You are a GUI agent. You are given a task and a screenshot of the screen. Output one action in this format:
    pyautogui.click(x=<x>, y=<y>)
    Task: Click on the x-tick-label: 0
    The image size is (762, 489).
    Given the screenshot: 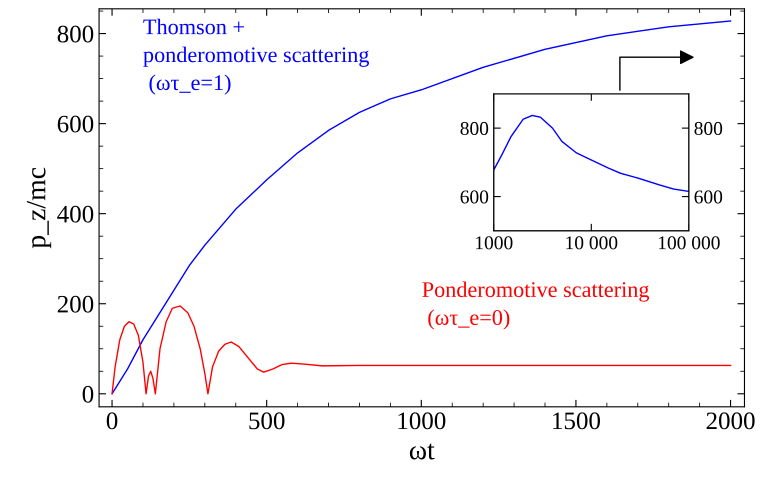 What is the action you would take?
    pyautogui.click(x=112, y=421)
    